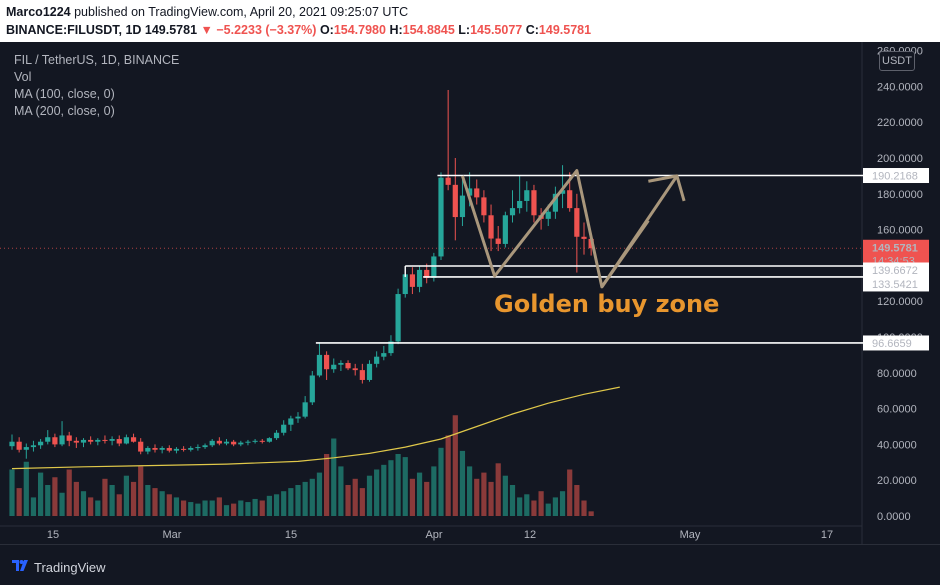  Describe the element at coordinates (532, 30) in the screenshot. I see `close-label: C:` at that location.